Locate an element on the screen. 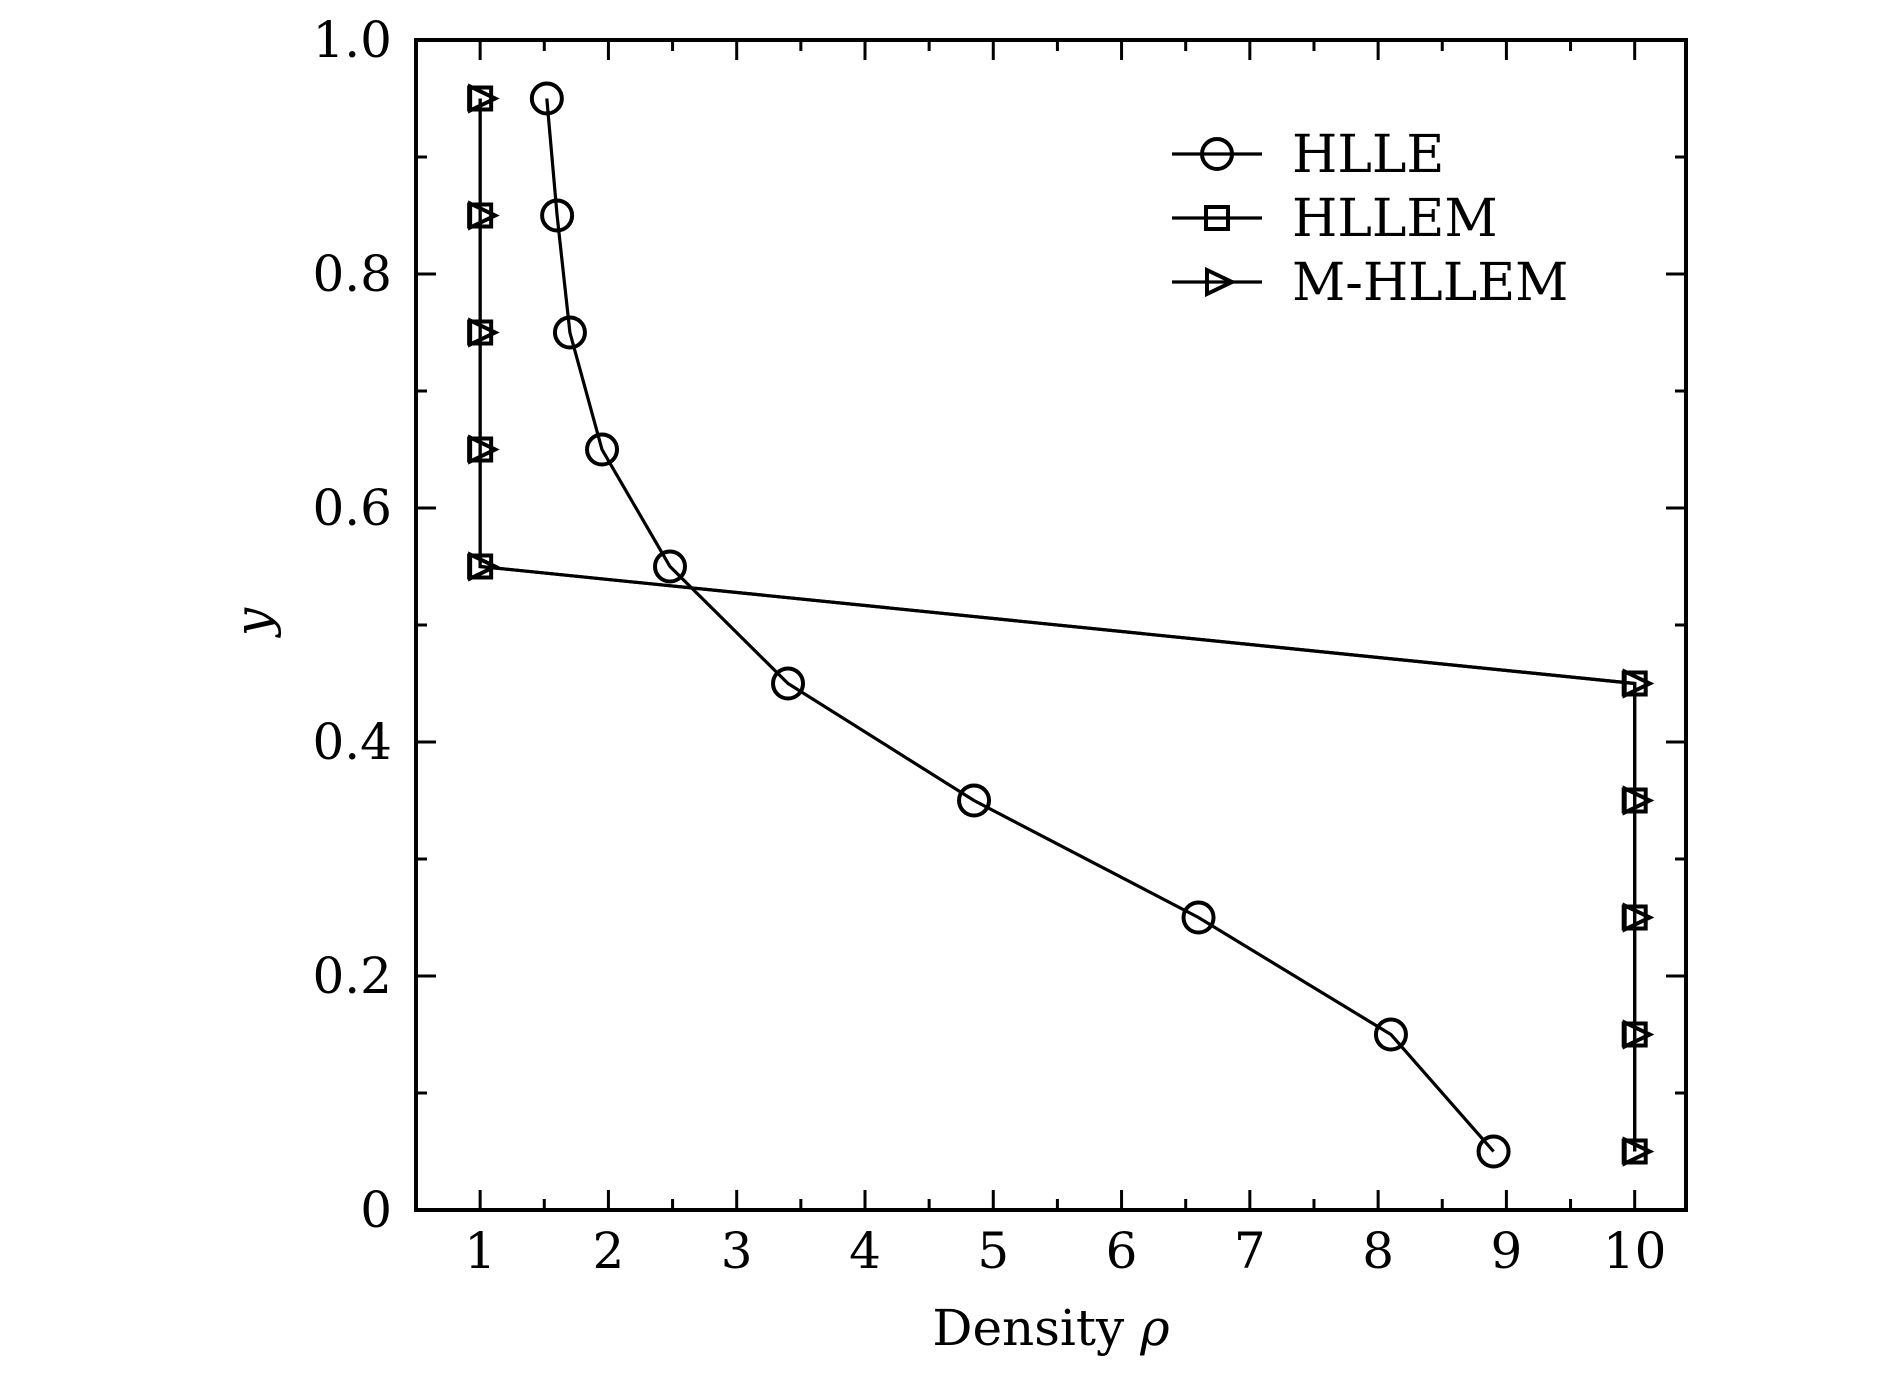 Image resolution: width=1890 pixels, height=1376 pixels. y-axis-label: y is located at coordinates (253, 622).